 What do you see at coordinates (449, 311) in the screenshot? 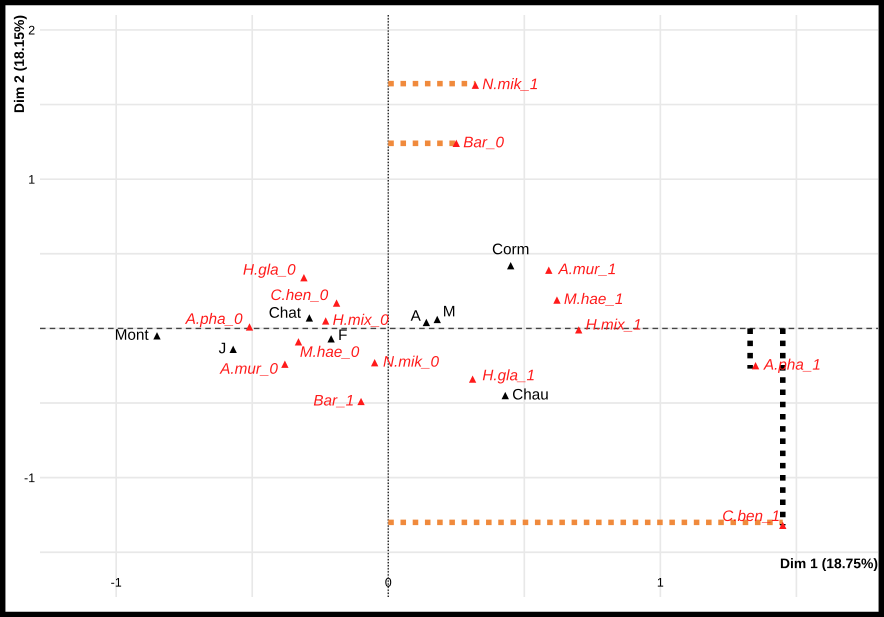
I see `annotation: M` at bounding box center [449, 311].